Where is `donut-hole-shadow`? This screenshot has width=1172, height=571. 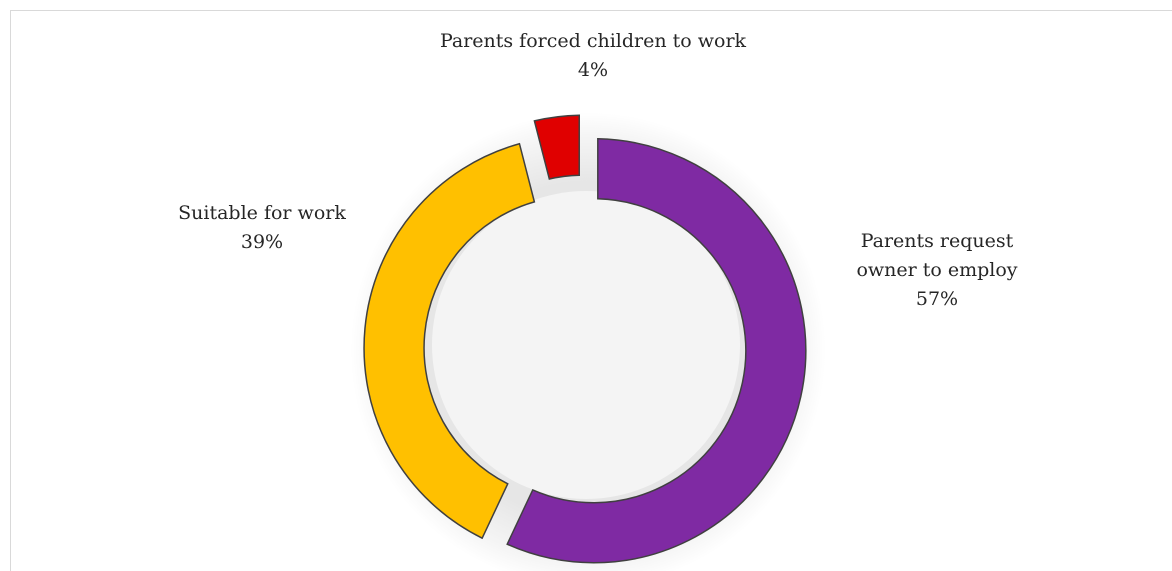
donut-hole-shadow is located at coordinates (586, 345).